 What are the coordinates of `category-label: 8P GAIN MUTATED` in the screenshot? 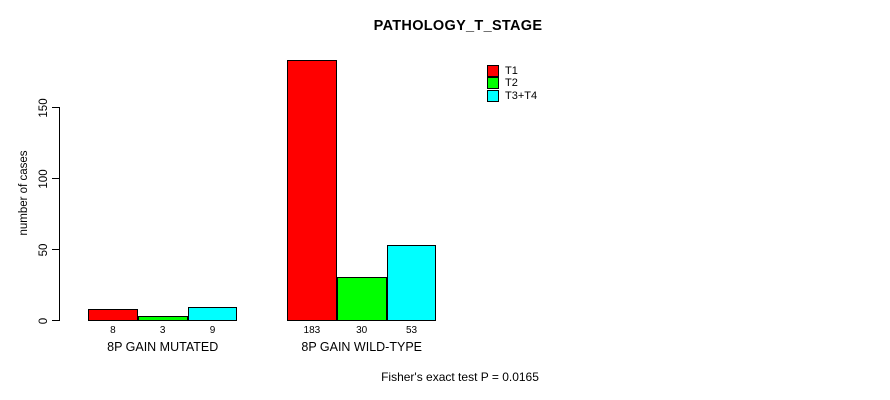 It's located at (163, 347).